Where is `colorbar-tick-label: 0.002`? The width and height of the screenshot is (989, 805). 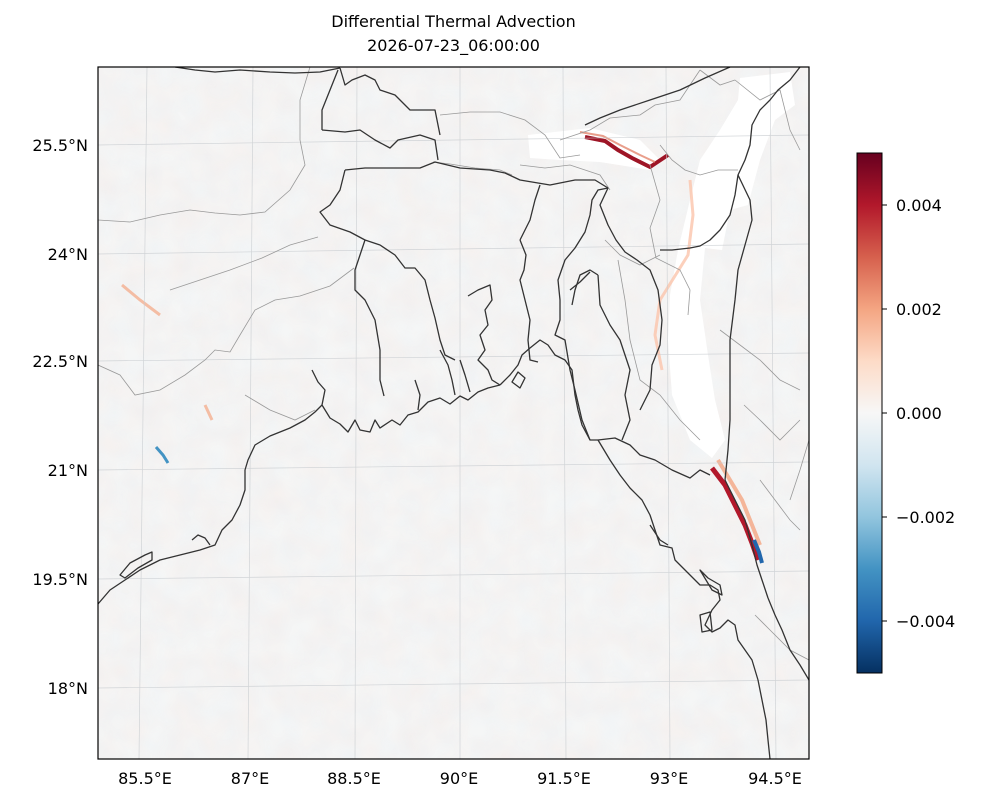 colorbar-tick-label: 0.002 is located at coordinates (919, 309).